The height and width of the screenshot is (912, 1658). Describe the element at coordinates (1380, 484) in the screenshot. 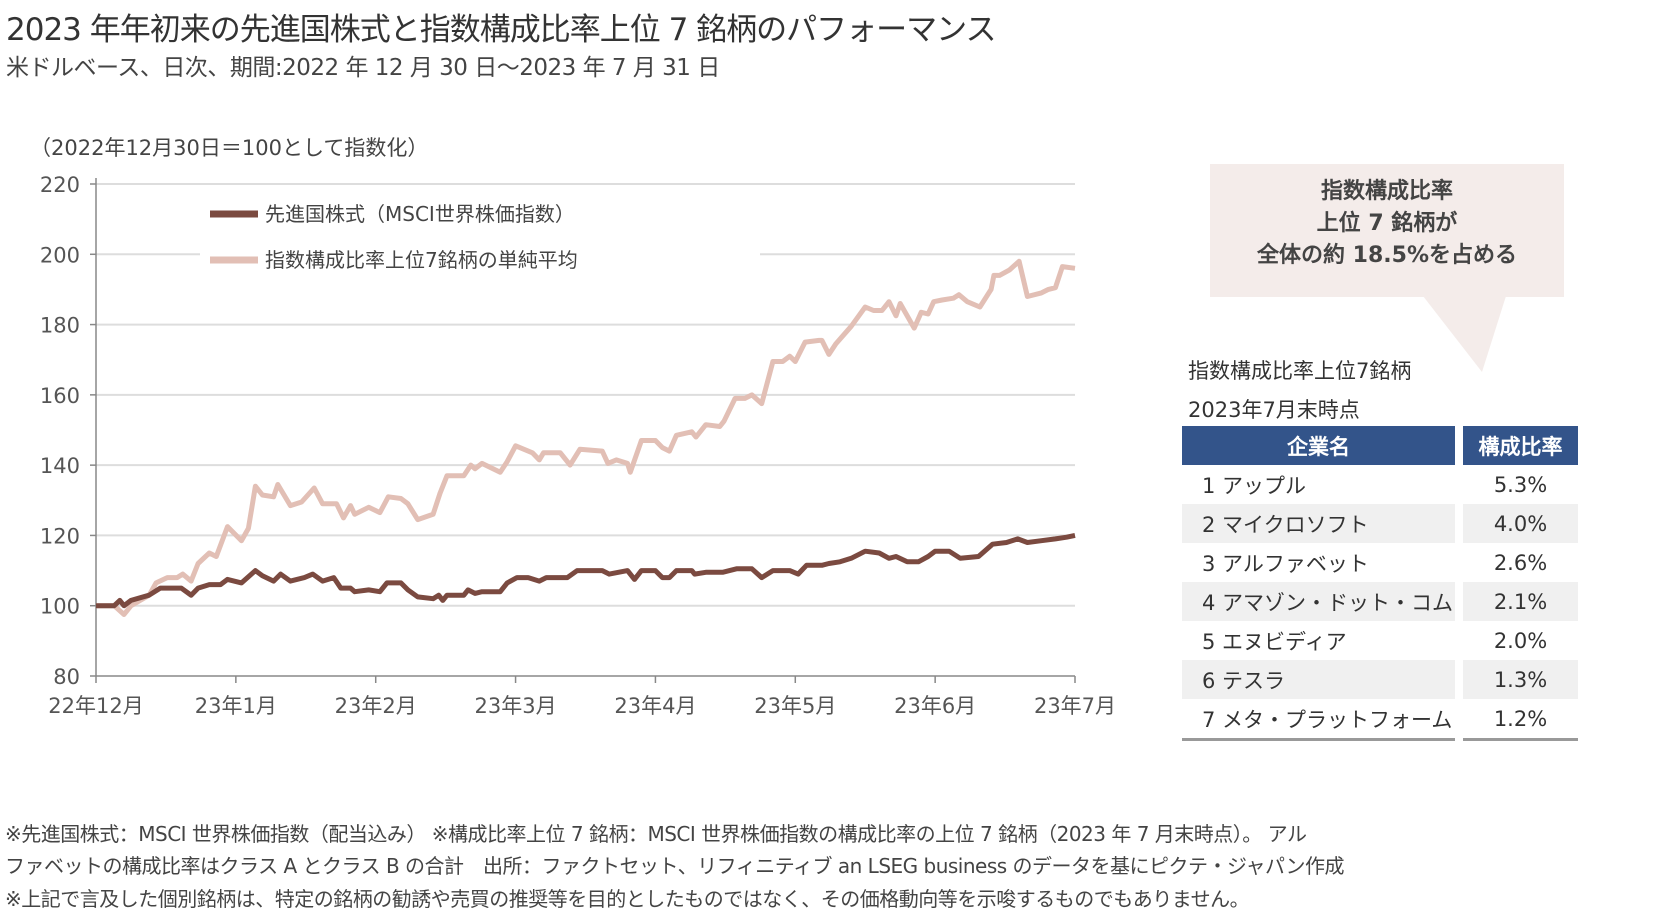

I see `table-row: 1 アップル 5.3%` at that location.